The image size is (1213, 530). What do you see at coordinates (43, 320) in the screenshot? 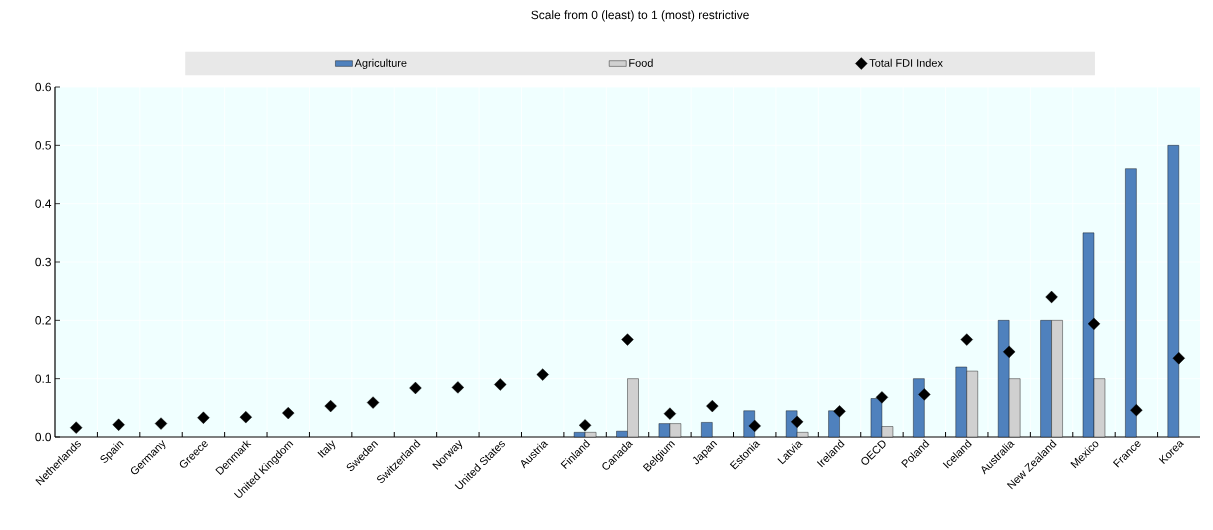
I see `y-tick-label: 0.2` at bounding box center [43, 320].